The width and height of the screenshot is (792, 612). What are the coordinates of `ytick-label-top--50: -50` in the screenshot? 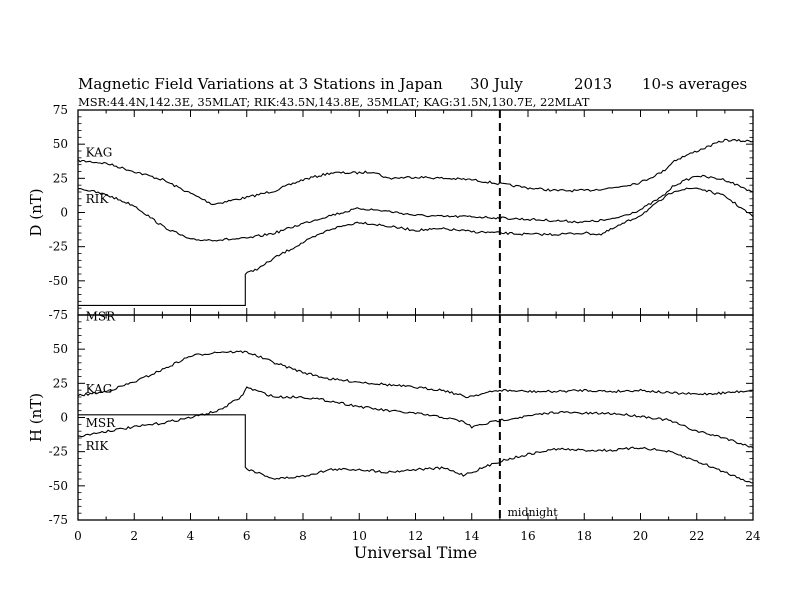 It's located at (58, 281).